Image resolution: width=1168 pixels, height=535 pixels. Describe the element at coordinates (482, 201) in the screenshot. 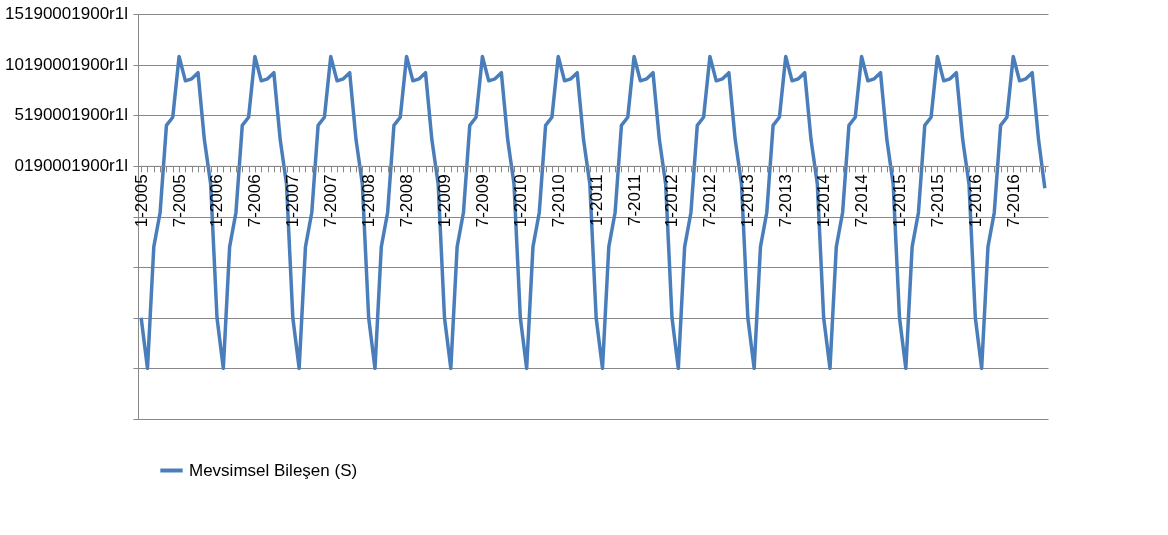

I see `x-tick-label: 7-2009` at that location.